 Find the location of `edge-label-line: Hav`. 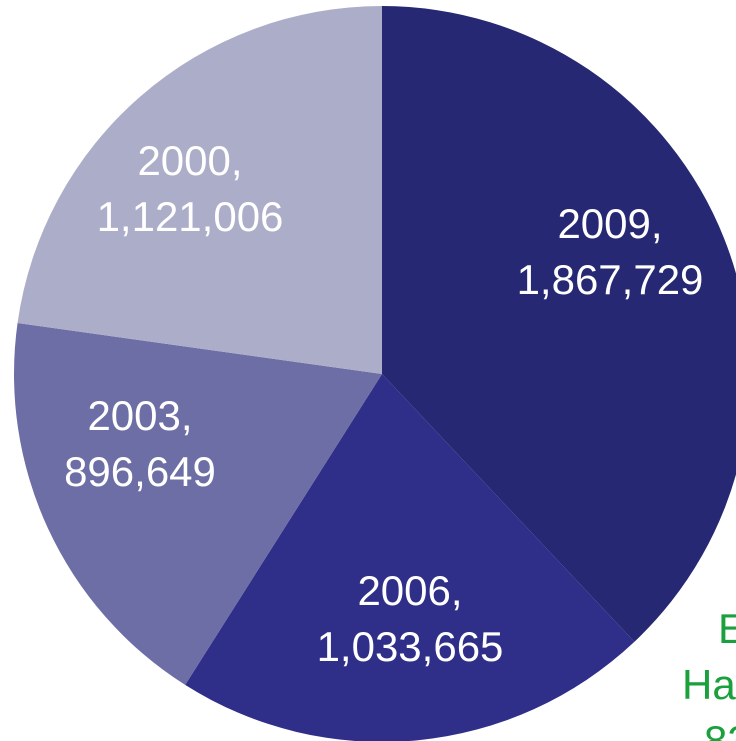

edge-label-line: Hav is located at coordinates (709, 684).